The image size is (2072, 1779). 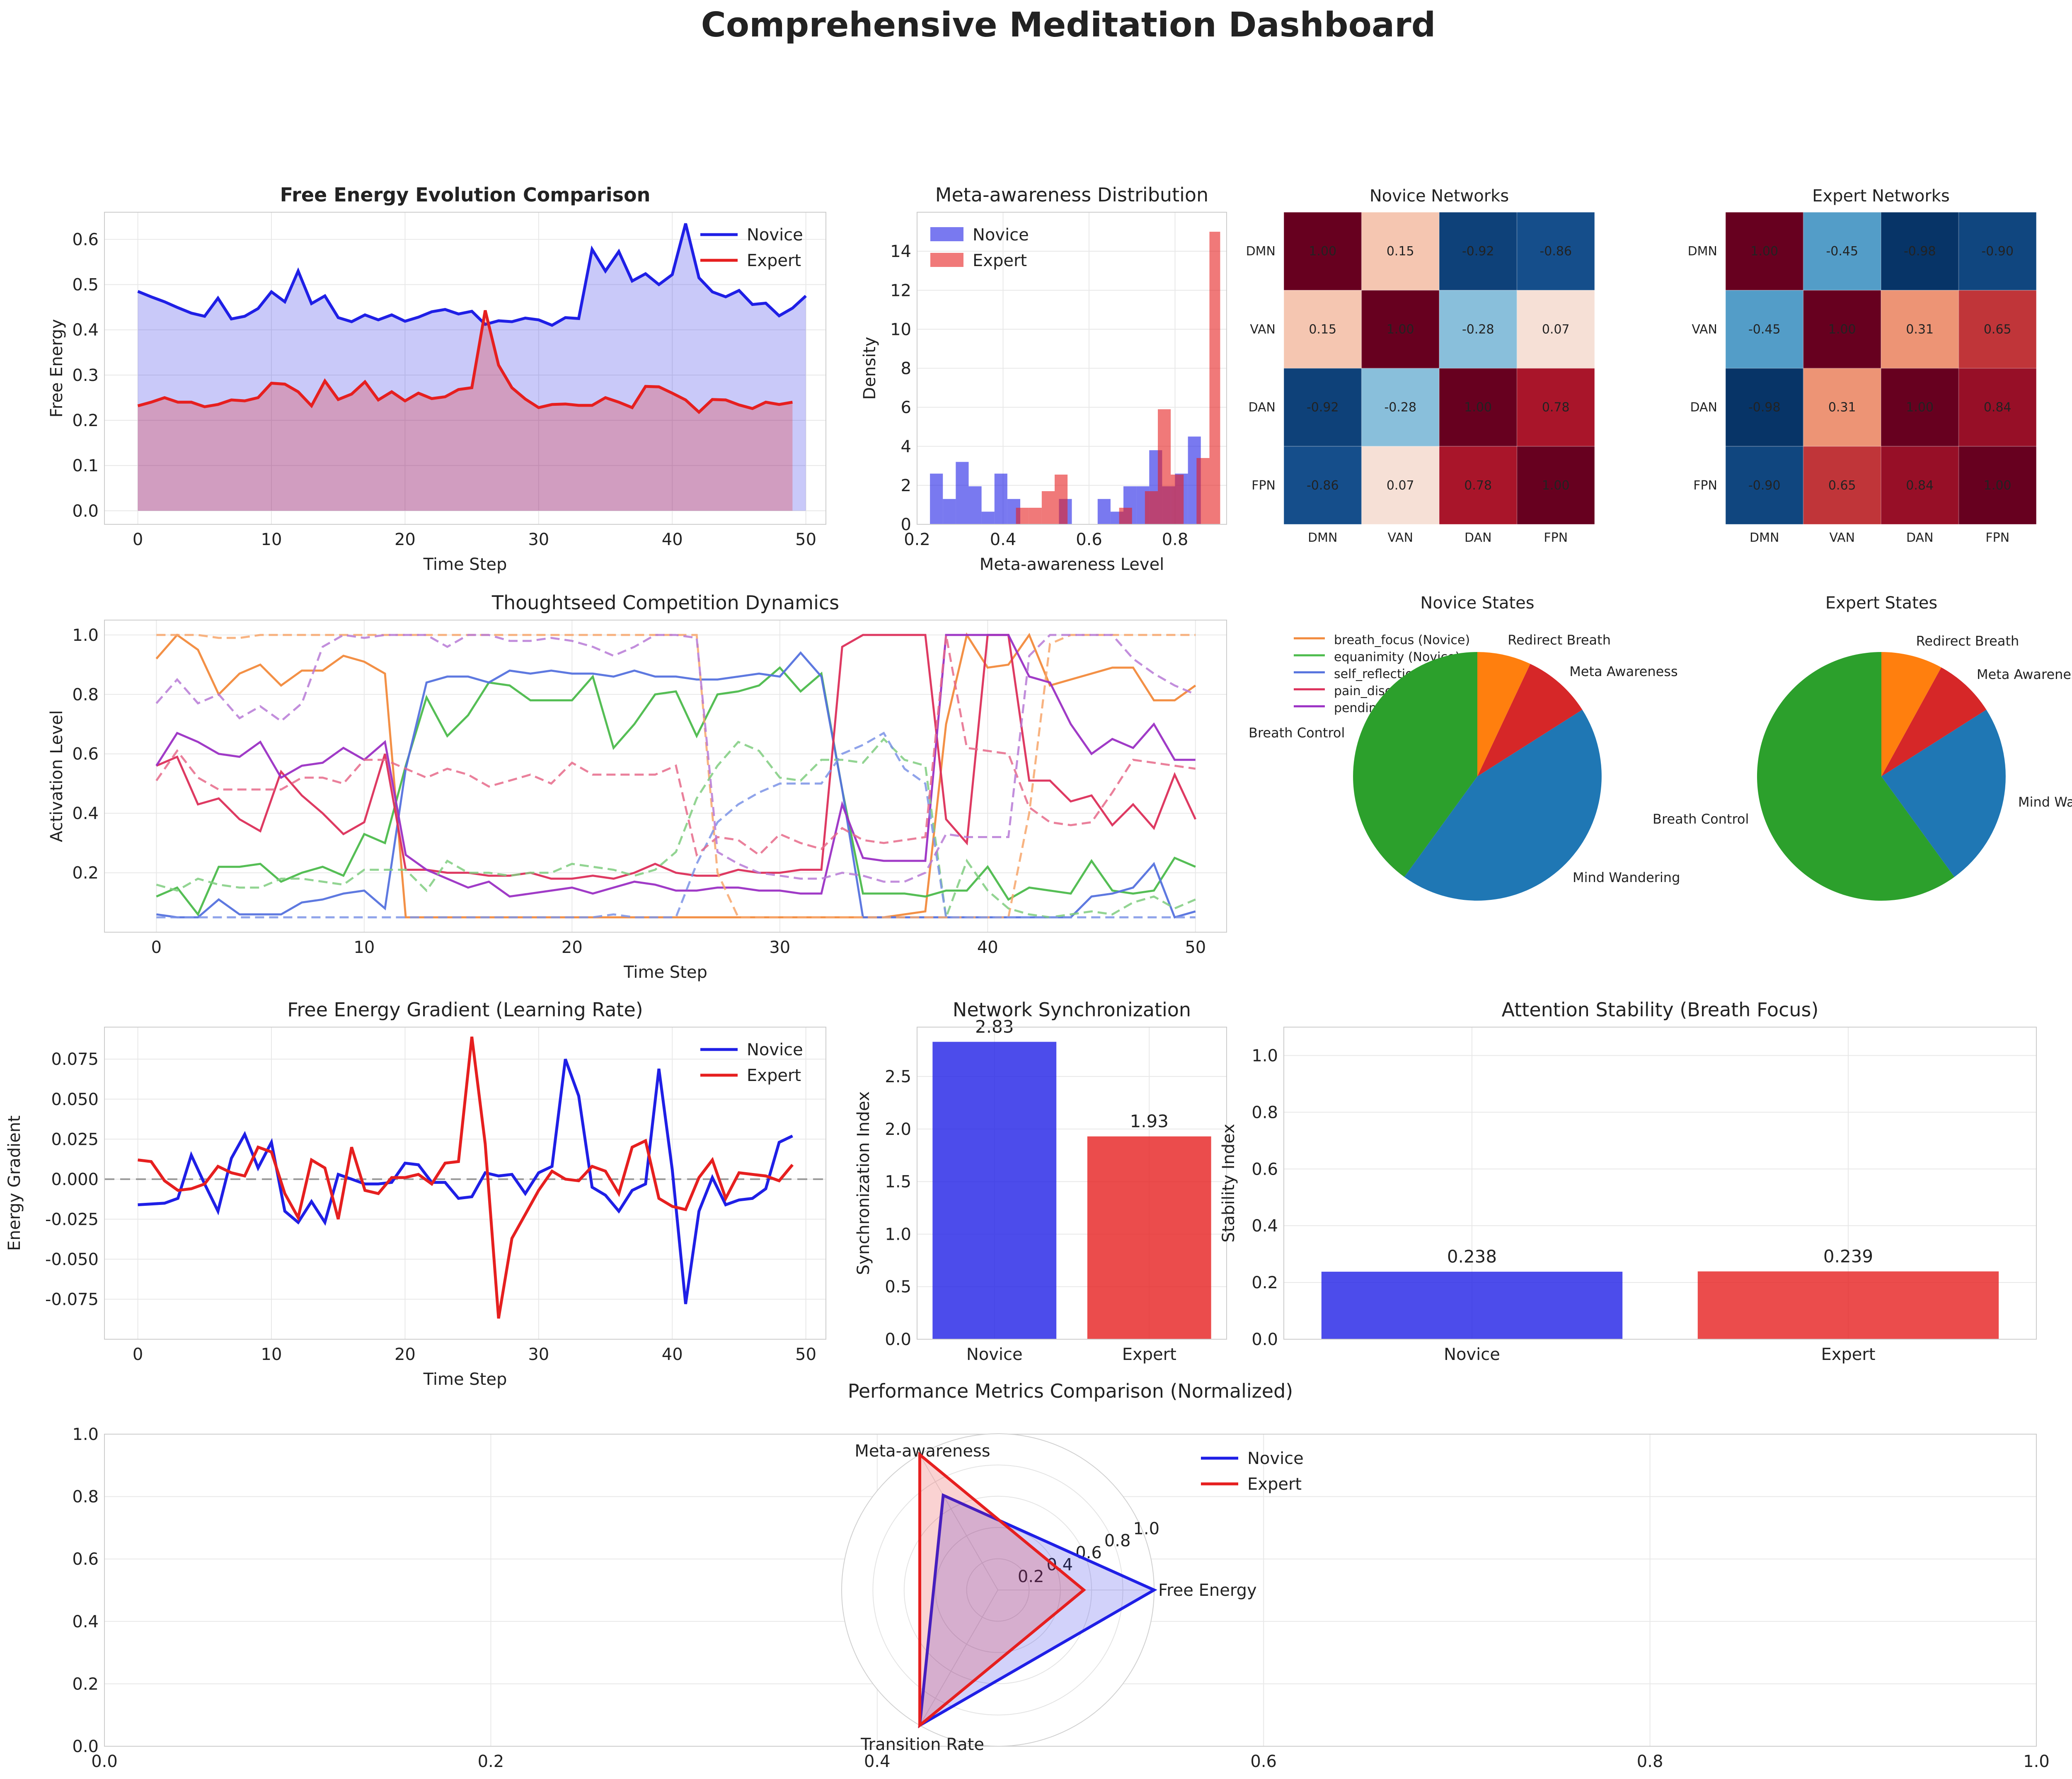 I want to click on heatmap-y-label: DMN, so click(x=1702, y=252).